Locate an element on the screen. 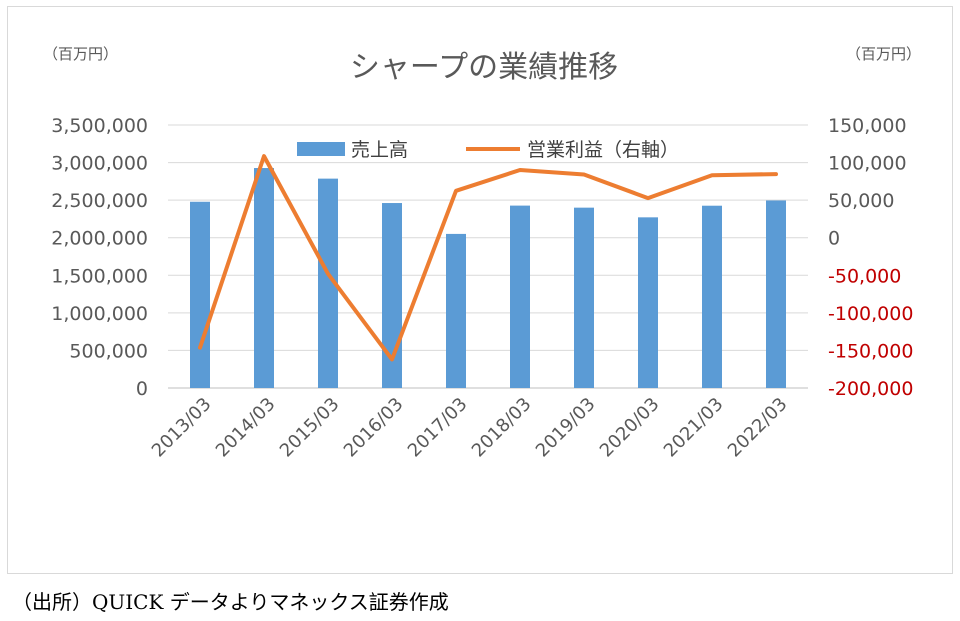 This screenshot has width=960, height=621. left-tick-label: 2,000,000 is located at coordinates (99, 239).